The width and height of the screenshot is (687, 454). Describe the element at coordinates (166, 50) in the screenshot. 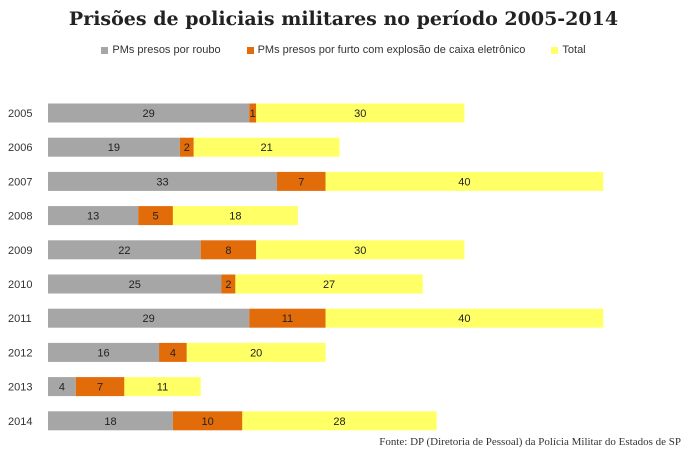

I see `legend-label: PMs presos por roubo` at that location.